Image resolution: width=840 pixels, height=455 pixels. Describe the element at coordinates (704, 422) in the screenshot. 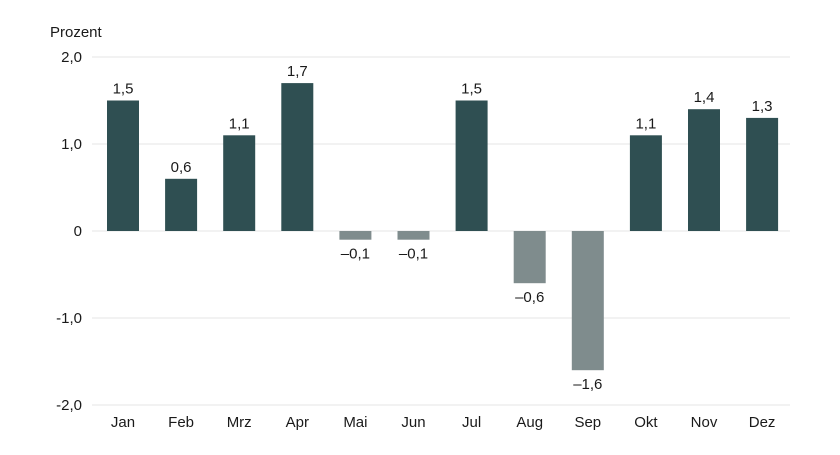

I see `x-tick-label-nov: Nov` at that location.